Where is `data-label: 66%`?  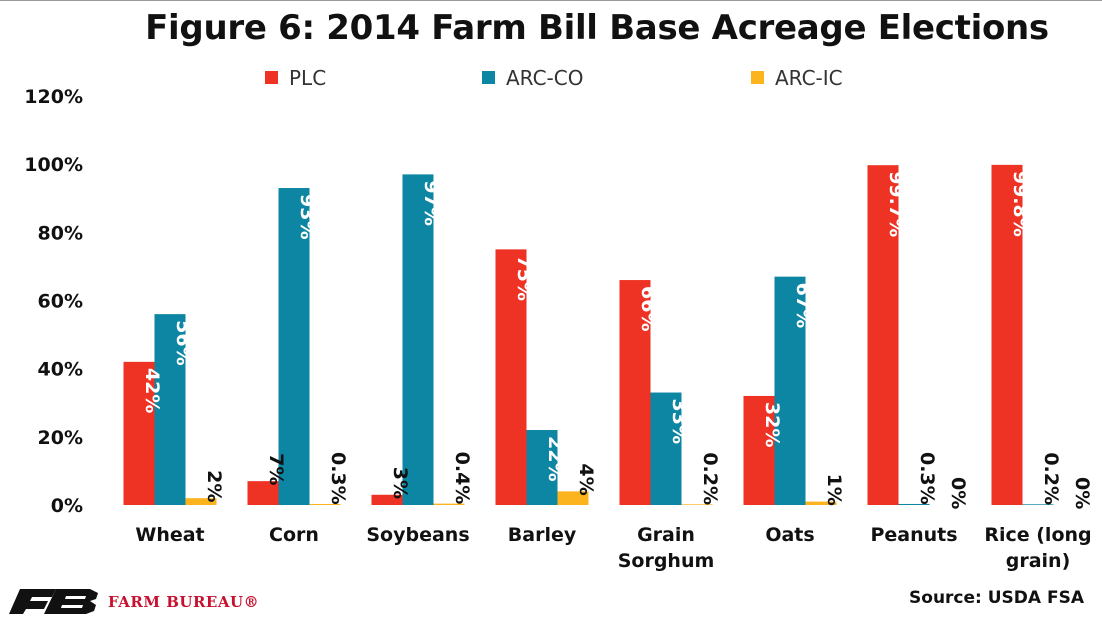
data-label: 66% is located at coordinates (648, 308).